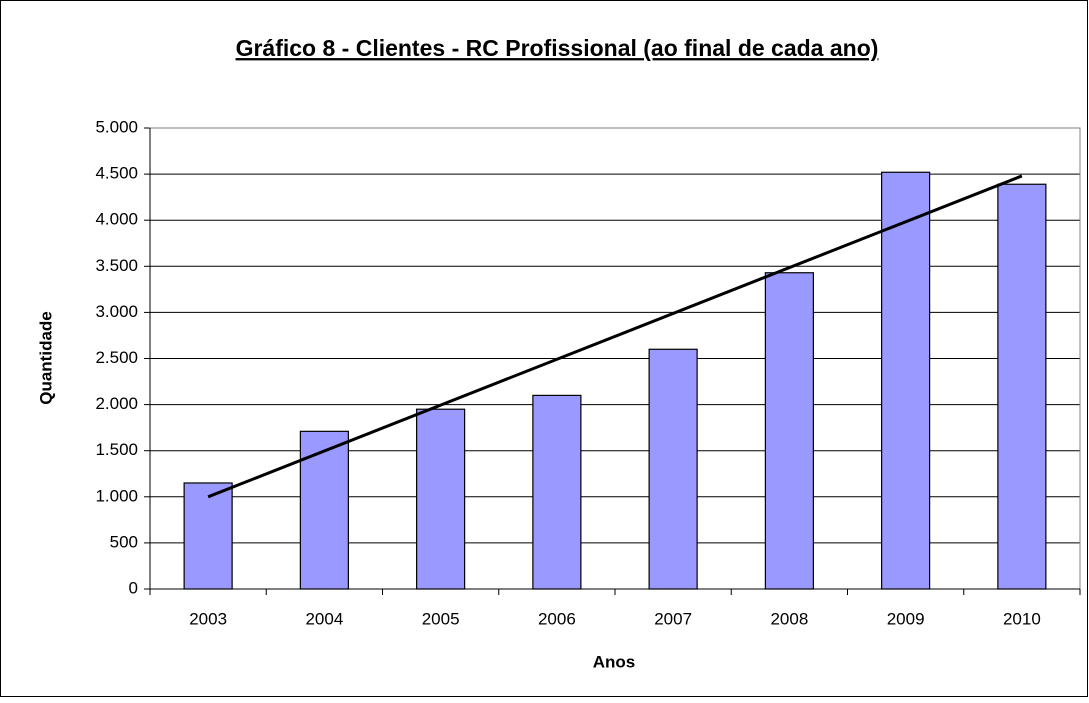 The height and width of the screenshot is (703, 1089). I want to click on x-tick-label: 2007, so click(673, 618).